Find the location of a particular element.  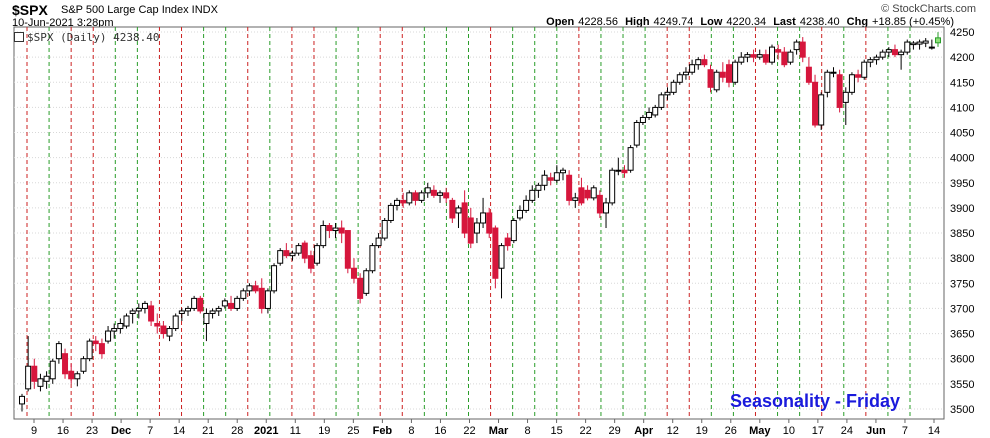

y-tick-label: 3800 is located at coordinates (962, 259).